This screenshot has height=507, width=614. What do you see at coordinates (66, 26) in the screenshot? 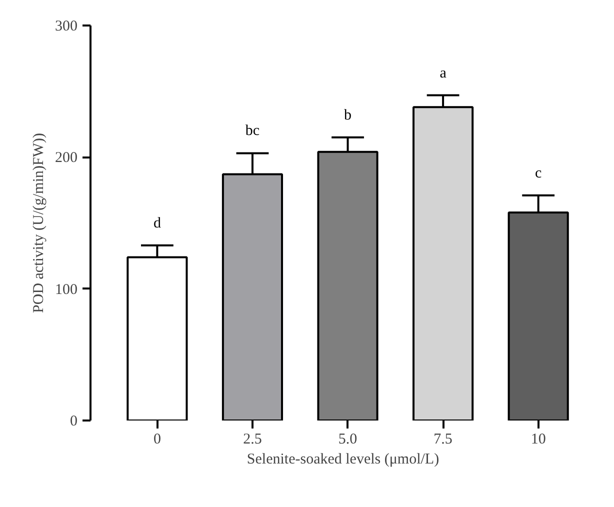
I see `y-tick-label: 300` at bounding box center [66, 26].